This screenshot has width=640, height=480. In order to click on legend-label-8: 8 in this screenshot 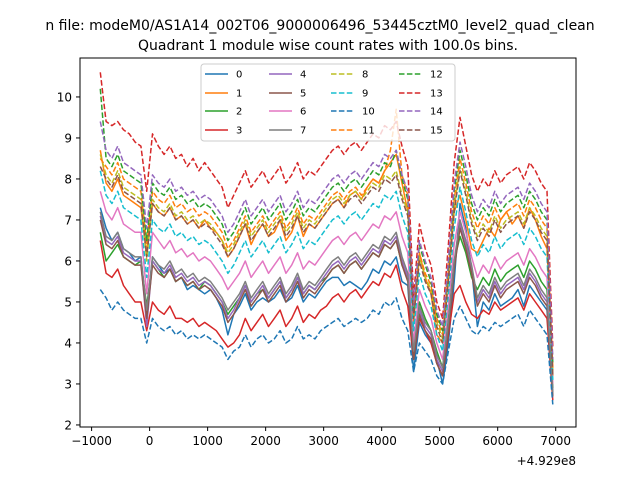, I will do `click(365, 75)`.